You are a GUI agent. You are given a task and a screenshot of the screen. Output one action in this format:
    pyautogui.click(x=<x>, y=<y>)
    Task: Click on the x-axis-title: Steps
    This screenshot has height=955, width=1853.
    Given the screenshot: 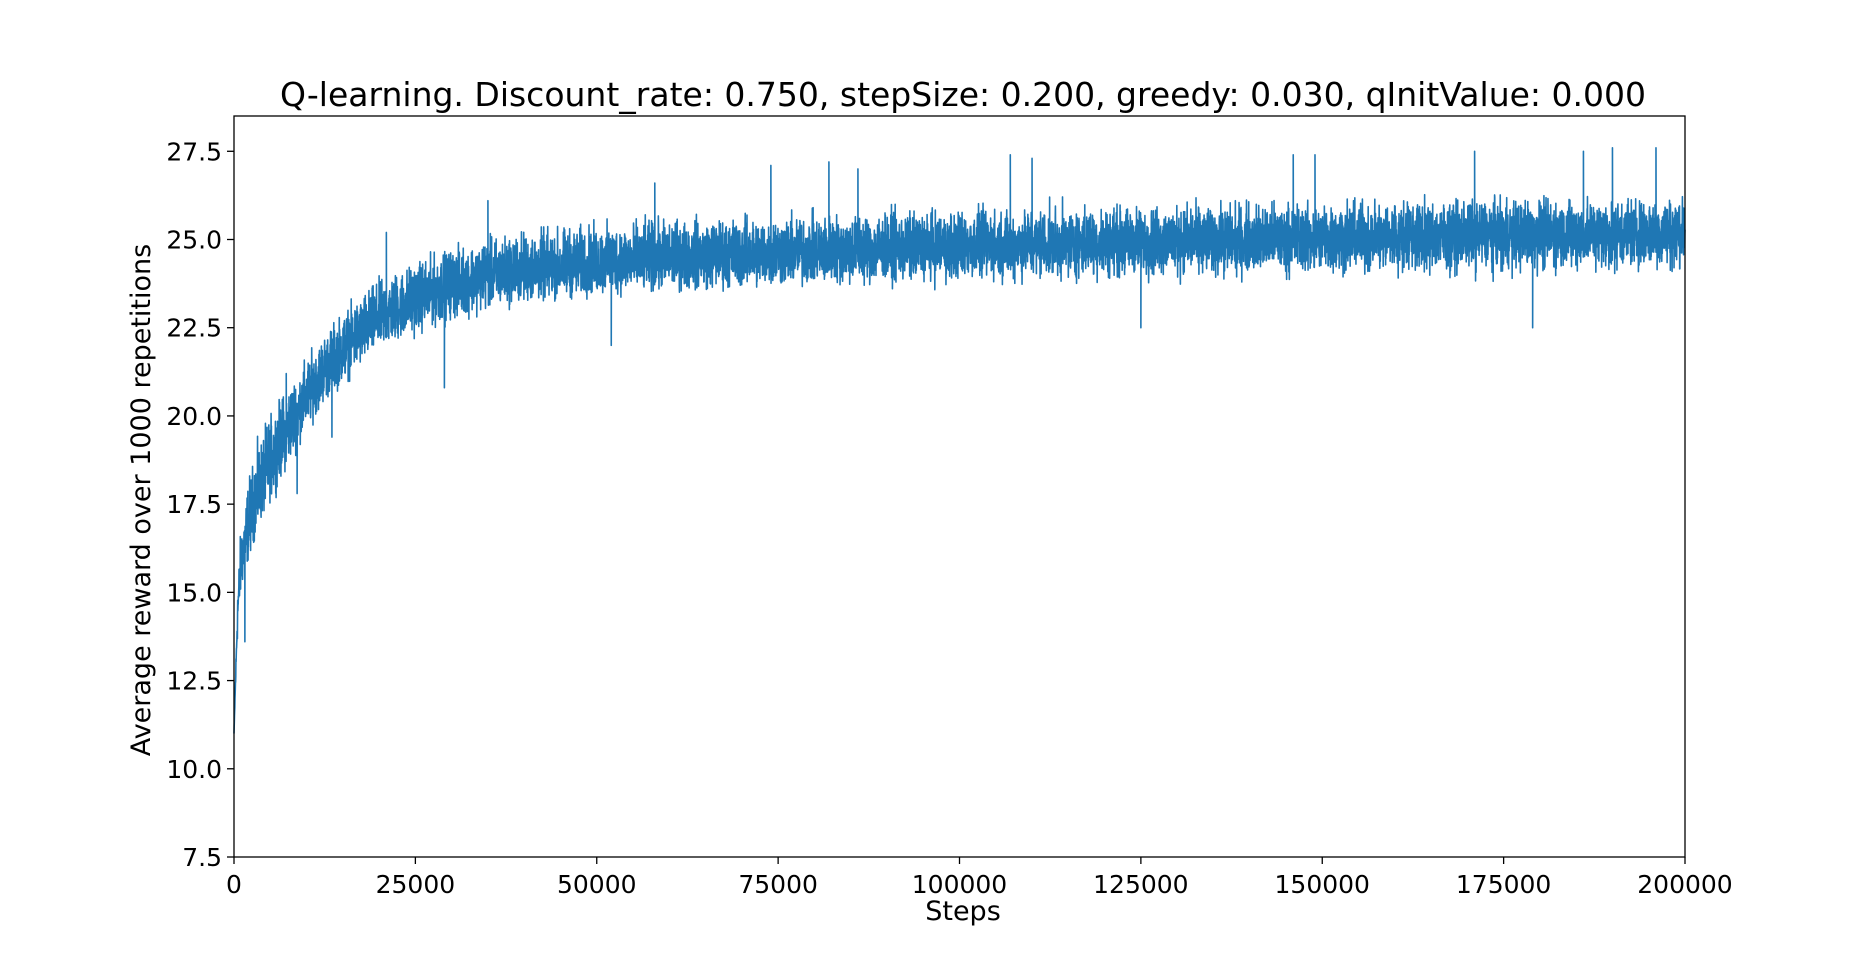 What is the action you would take?
    pyautogui.click(x=963, y=911)
    